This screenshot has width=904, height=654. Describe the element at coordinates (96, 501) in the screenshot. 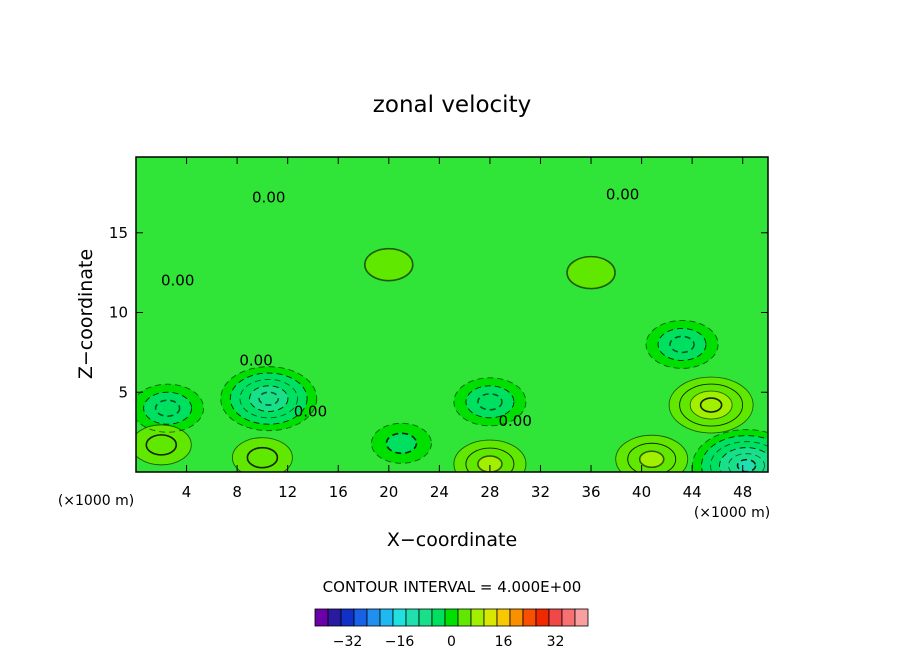

I see `y-axis-unit: (×1000 m)` at that location.